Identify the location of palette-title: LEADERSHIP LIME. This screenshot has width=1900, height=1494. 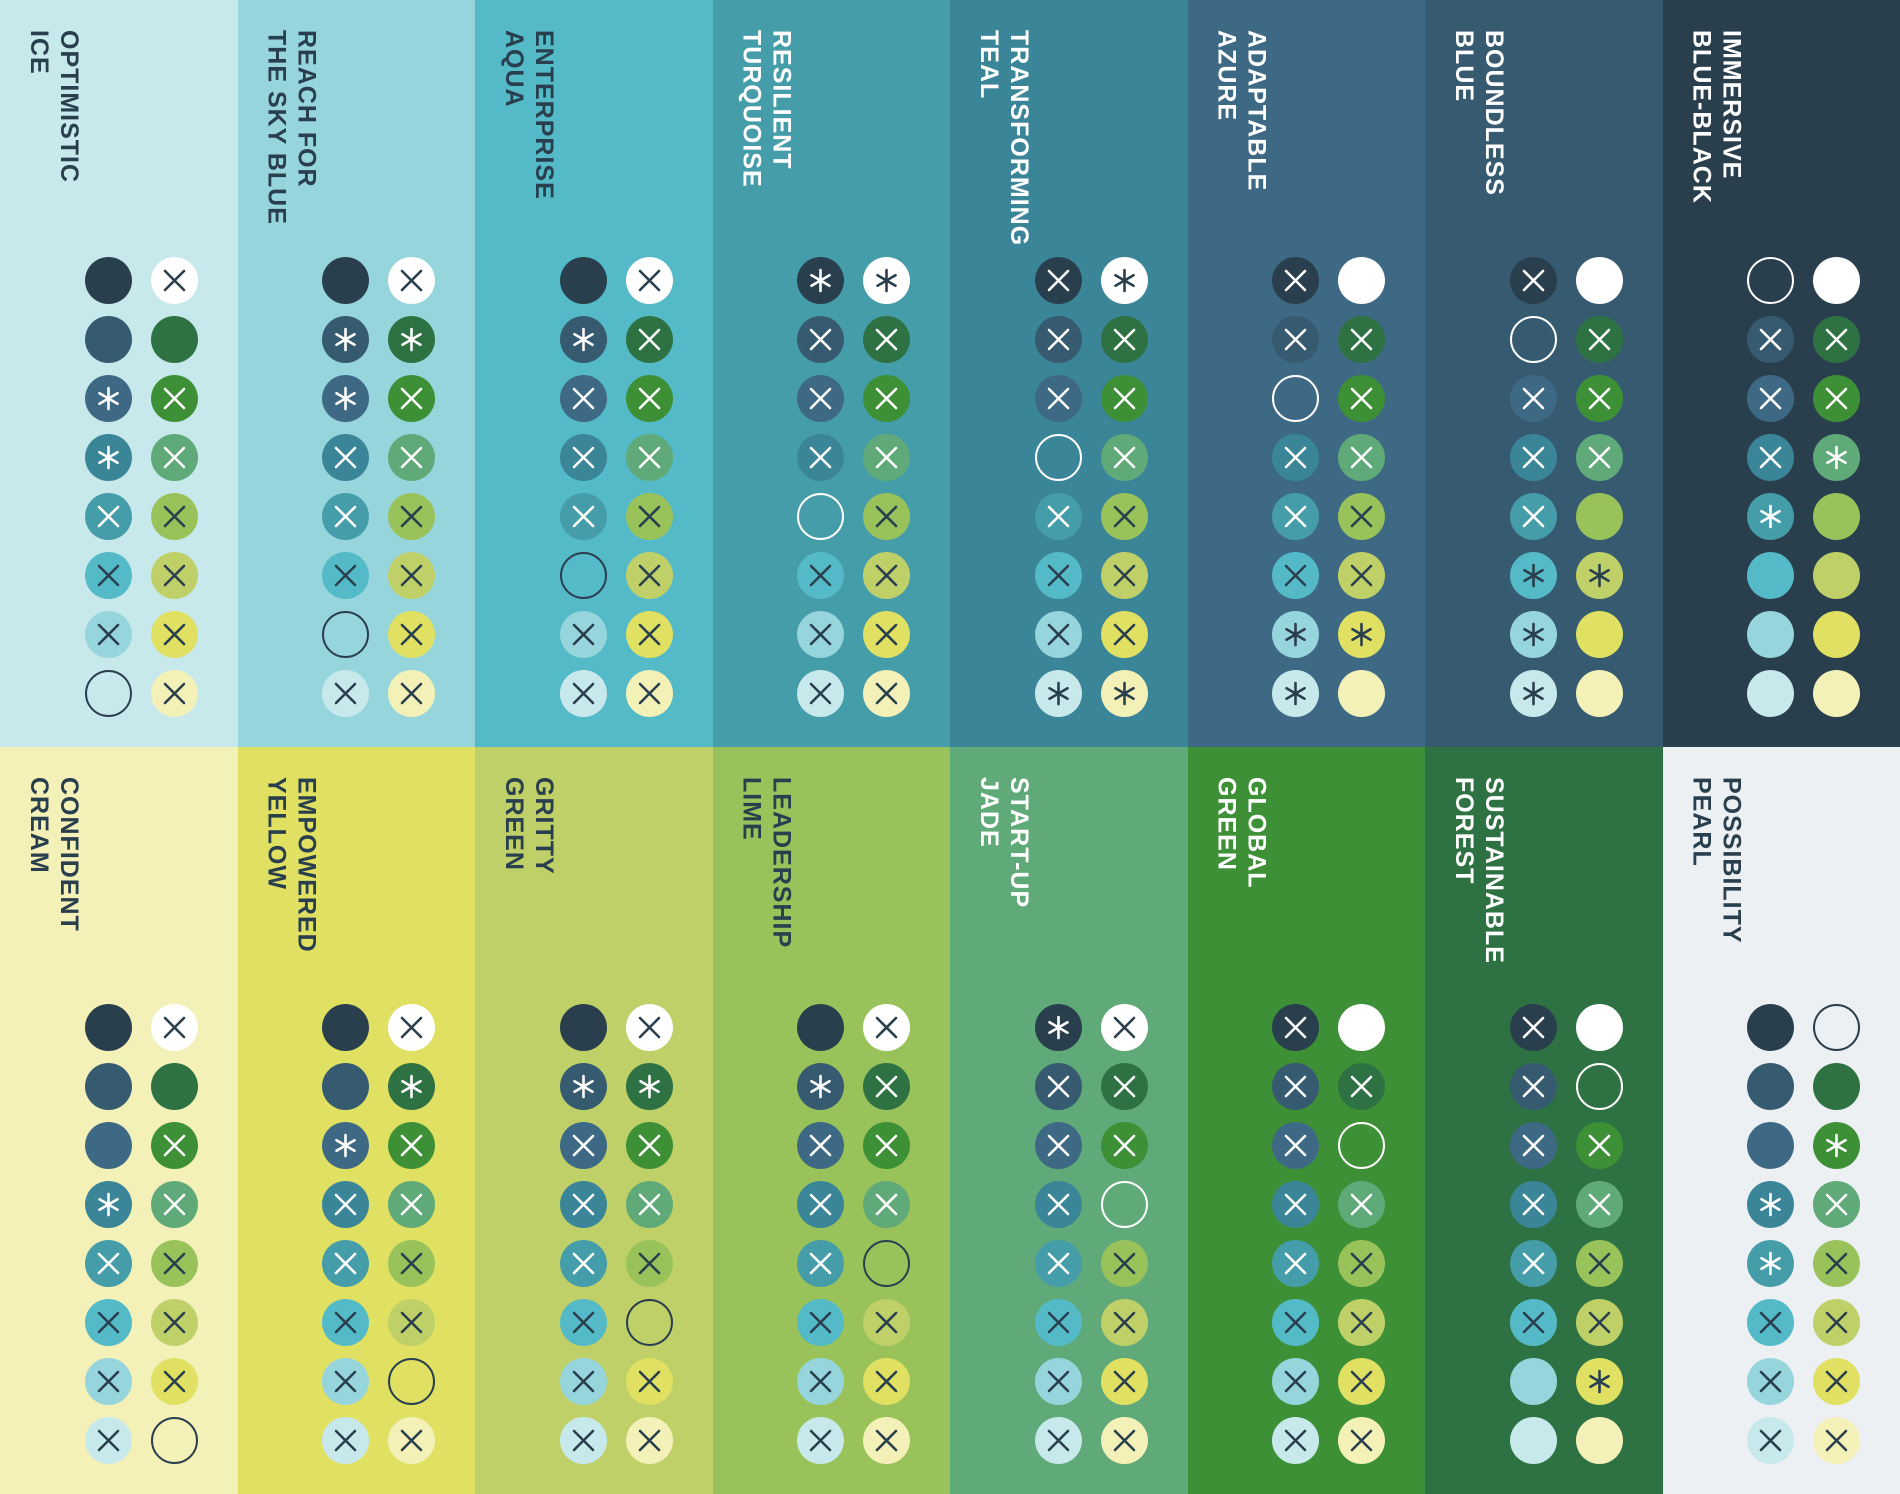
(766, 863).